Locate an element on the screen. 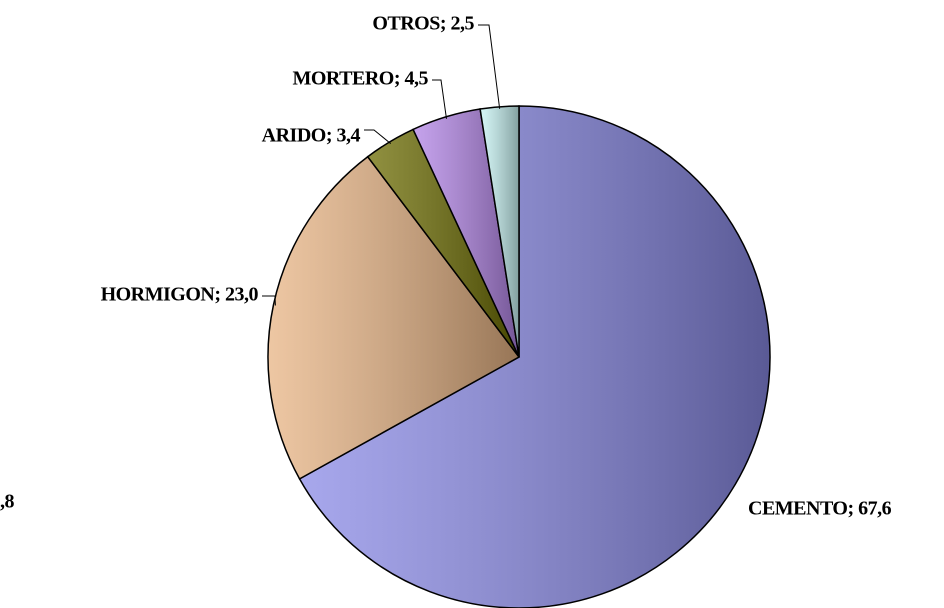  data-label: MORTERO; 4,5 is located at coordinates (360, 79).